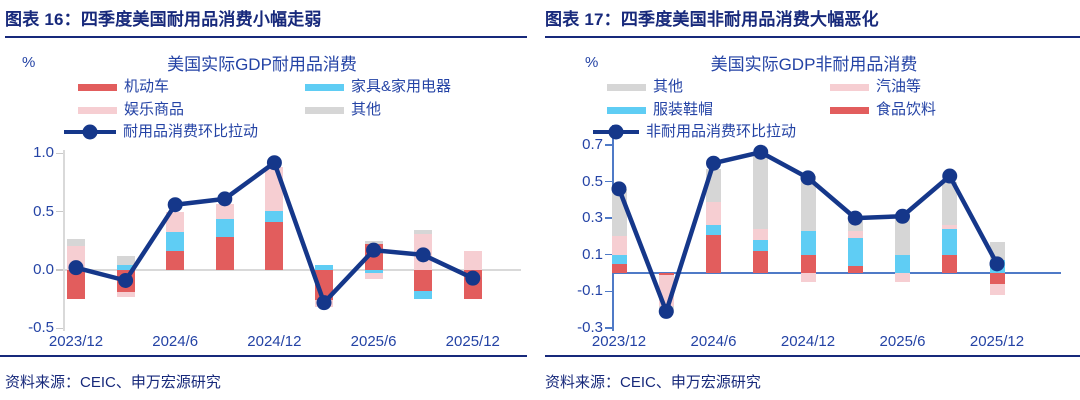  I want to click on legend-item-服装鞋帽: 服装鞋帽, so click(660, 110).